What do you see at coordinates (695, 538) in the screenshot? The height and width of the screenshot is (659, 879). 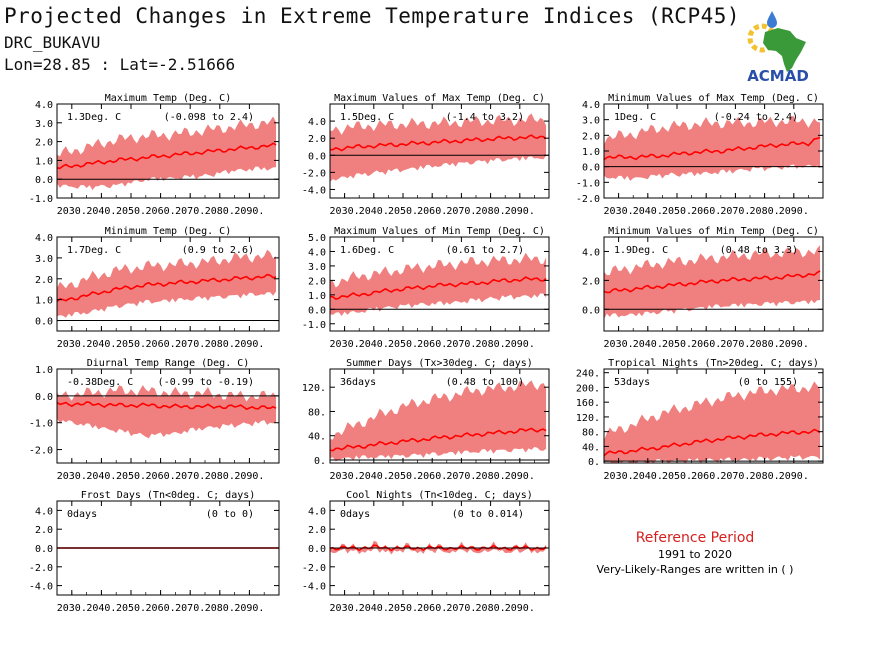 I see `reference-period-title: Reference Period` at bounding box center [695, 538].